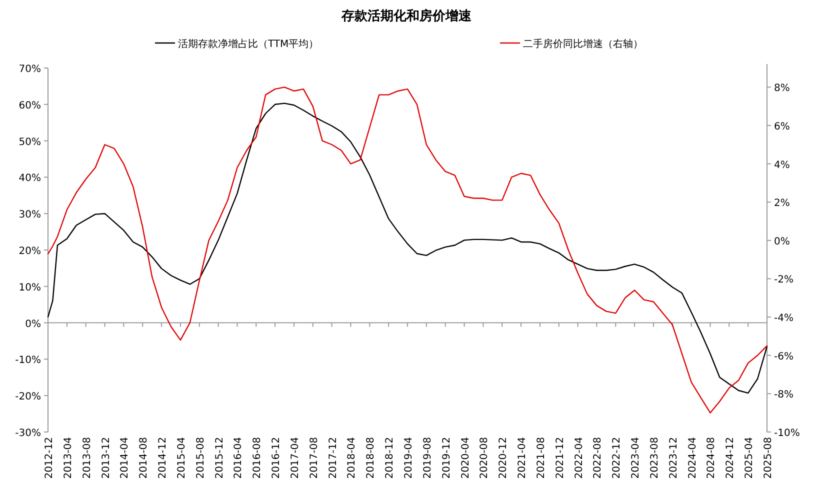 Image resolution: width=813 pixels, height=488 pixels. Describe the element at coordinates (782, 88) in the screenshot. I see `y2-tick-label: 8%` at that location.